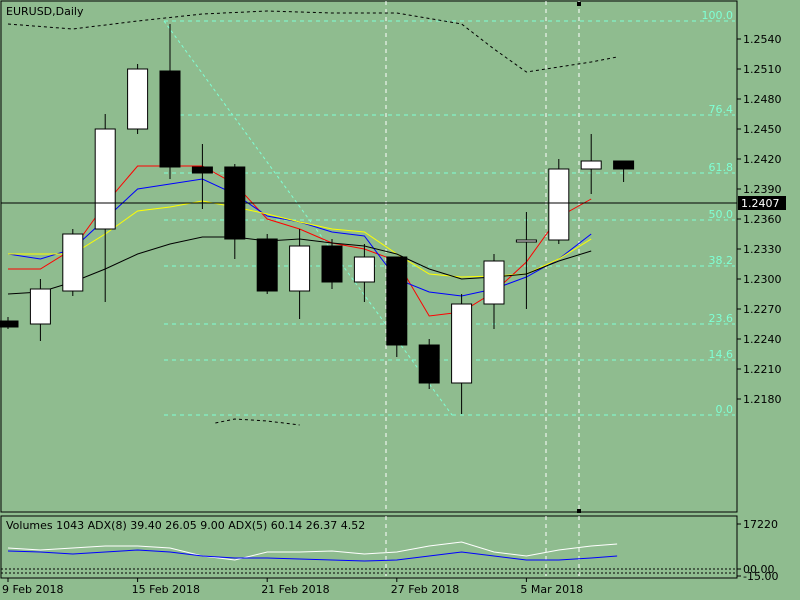 This screenshot has width=800, height=600. I want to click on adx-plus-line, so click(312, 551).